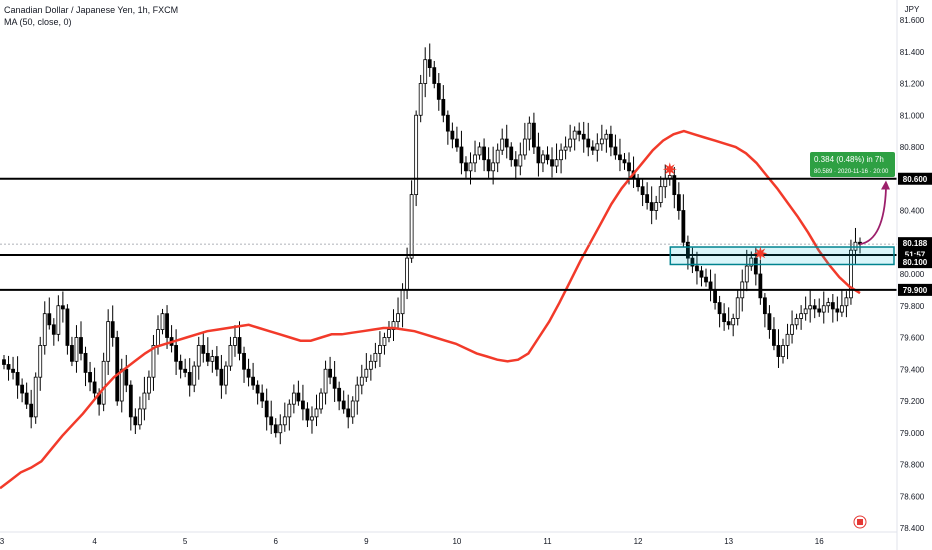 The image size is (932, 550). I want to click on canada-flag-icon, so click(860, 522).